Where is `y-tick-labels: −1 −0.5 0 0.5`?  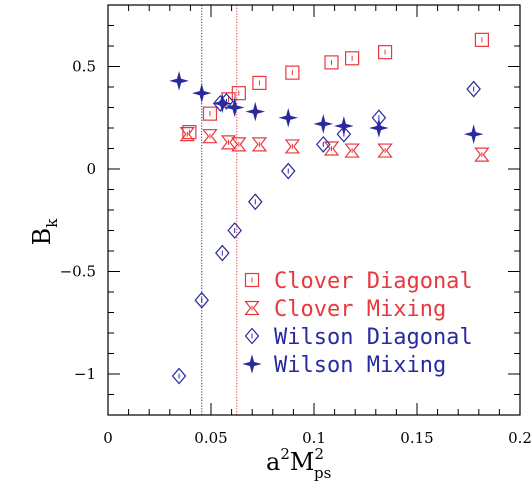 y-tick-labels: −1 −0.5 0 0.5 is located at coordinates (78, 221).